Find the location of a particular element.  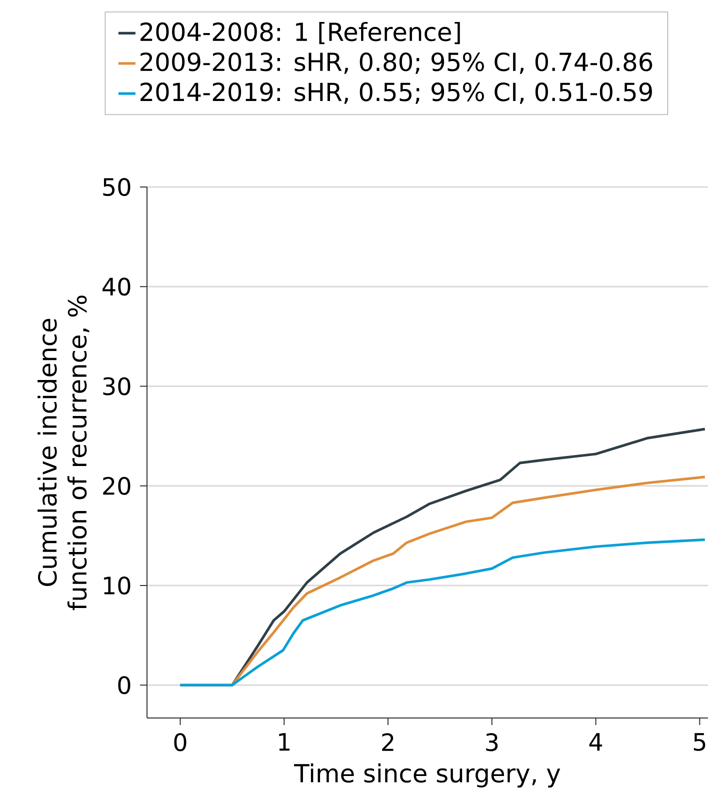

y-axis-title: Cumulative incidence function of recurrence, % is located at coordinates (64, 453).